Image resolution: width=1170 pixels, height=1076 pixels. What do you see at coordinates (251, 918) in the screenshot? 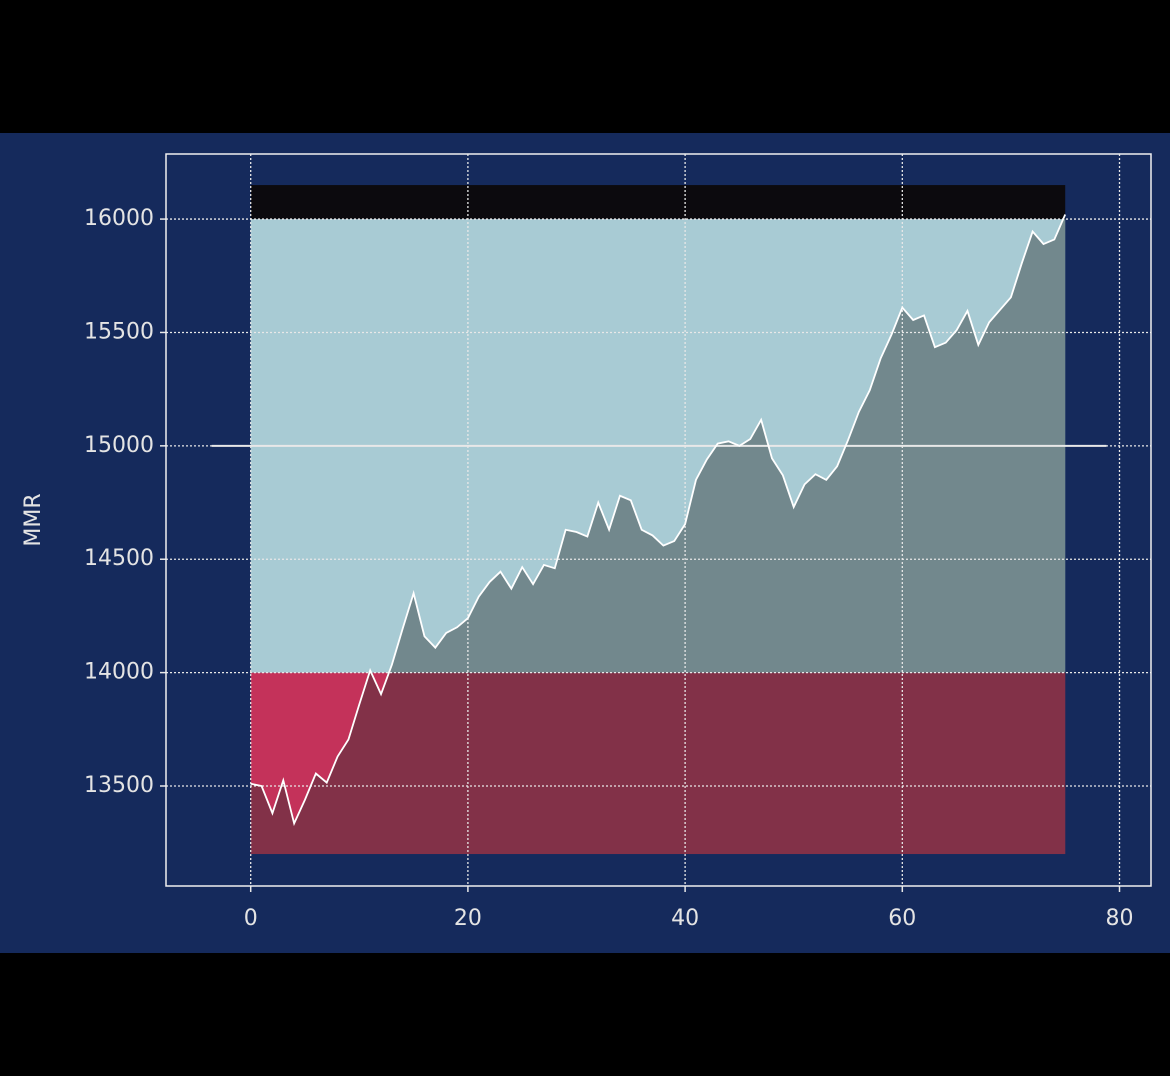
I see `x-tick-label: 0` at bounding box center [251, 918].